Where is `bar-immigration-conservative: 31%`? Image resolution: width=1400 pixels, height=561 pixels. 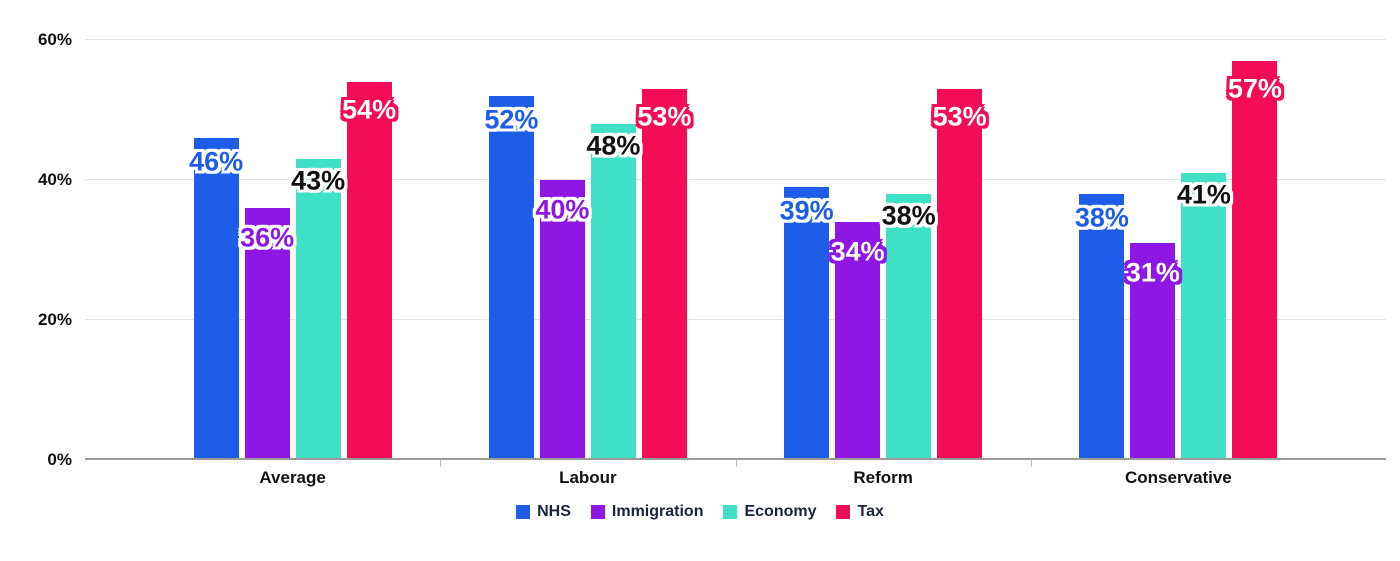
bar-immigration-conservative: 31% is located at coordinates (1153, 351).